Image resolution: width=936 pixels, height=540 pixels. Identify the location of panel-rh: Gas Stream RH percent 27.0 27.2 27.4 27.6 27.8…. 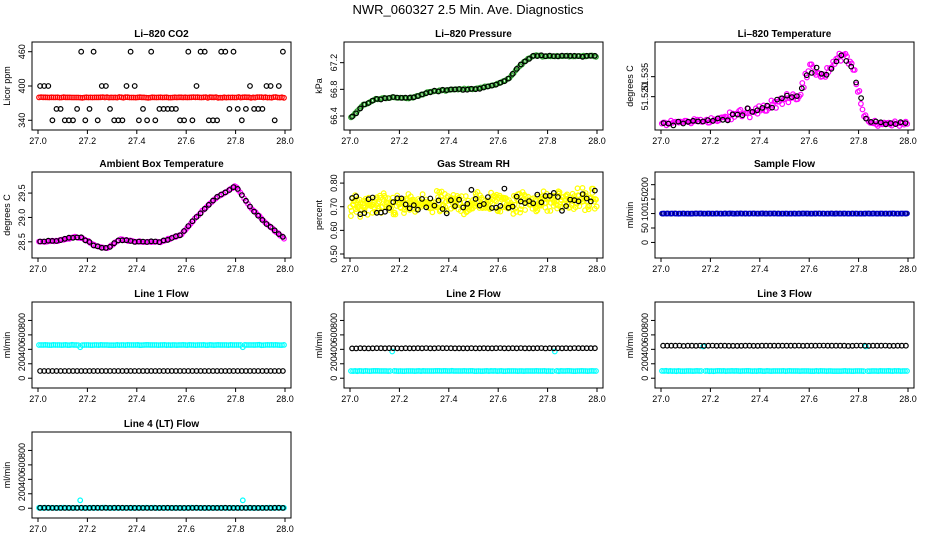
(460, 216).